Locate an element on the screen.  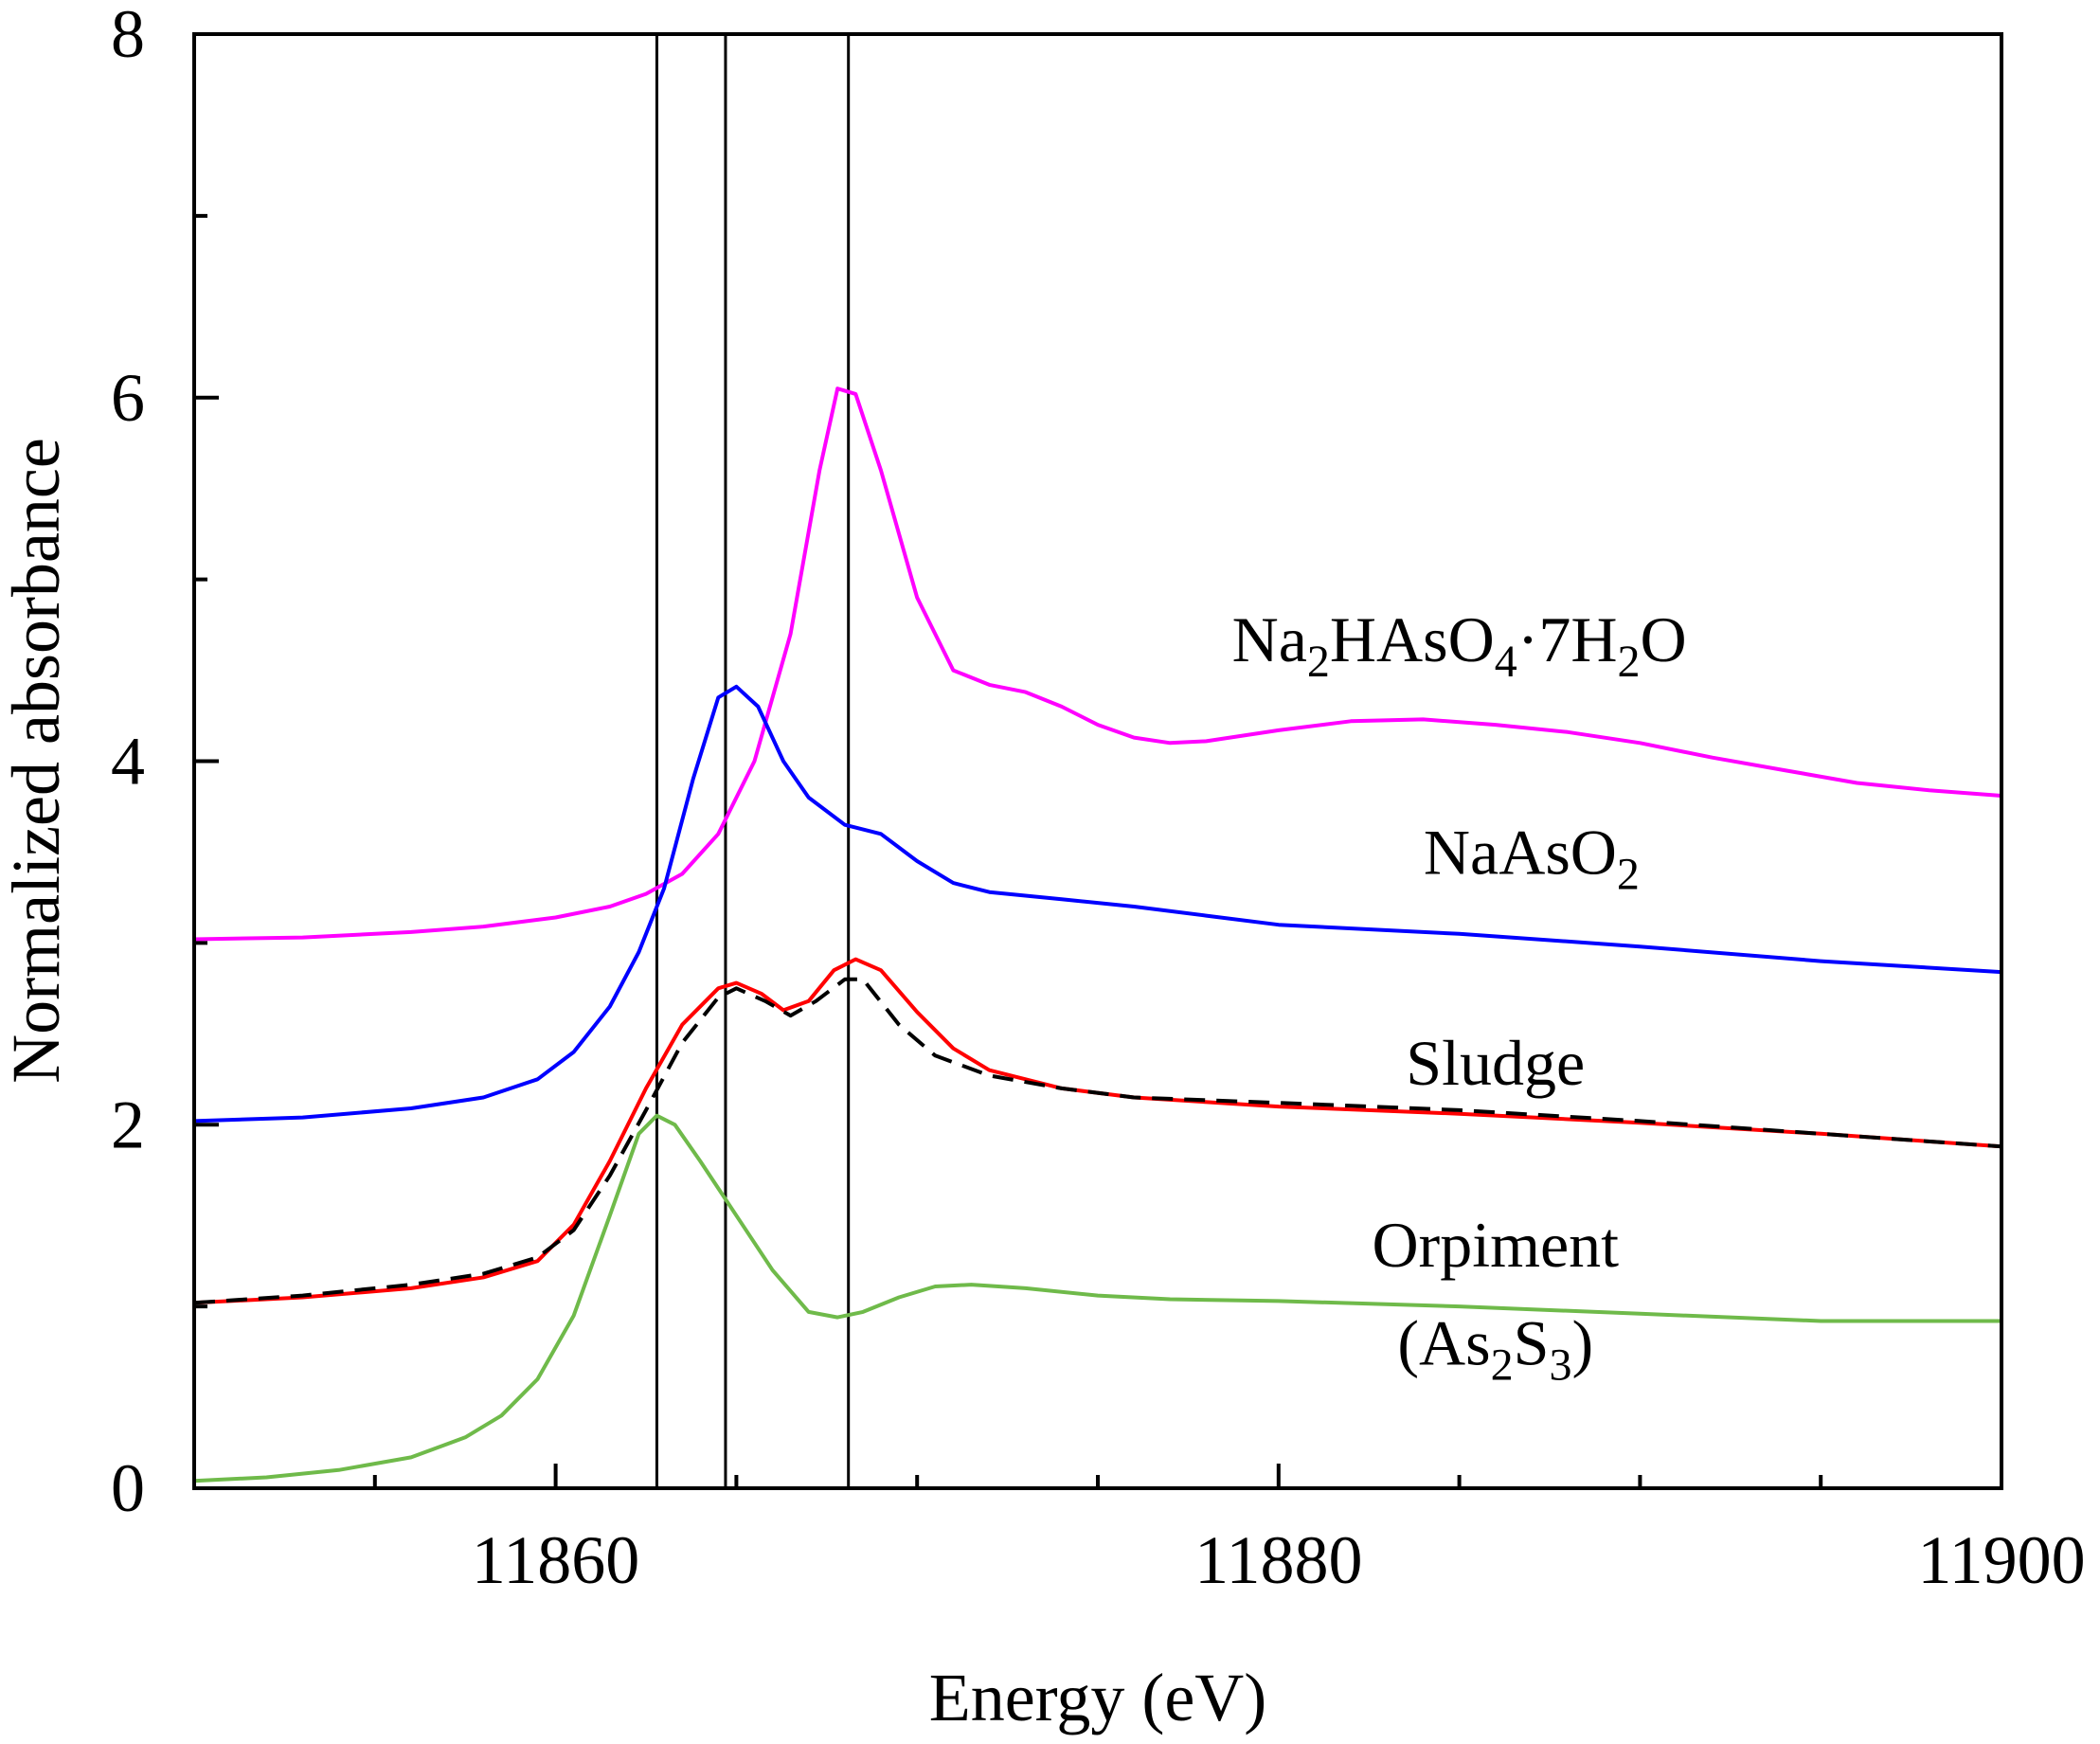
x-tick-label: 11860 is located at coordinates (555, 1560).